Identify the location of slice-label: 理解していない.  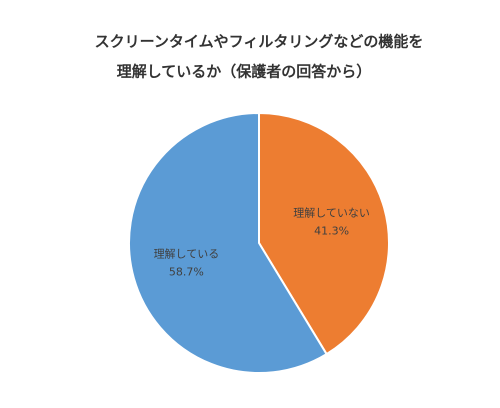
(331, 213).